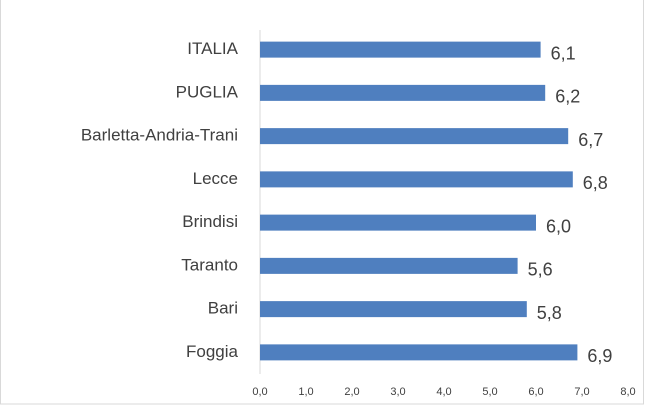 The height and width of the screenshot is (405, 645). What do you see at coordinates (535, 392) in the screenshot?
I see `x-tick-label: 6,0` at bounding box center [535, 392].